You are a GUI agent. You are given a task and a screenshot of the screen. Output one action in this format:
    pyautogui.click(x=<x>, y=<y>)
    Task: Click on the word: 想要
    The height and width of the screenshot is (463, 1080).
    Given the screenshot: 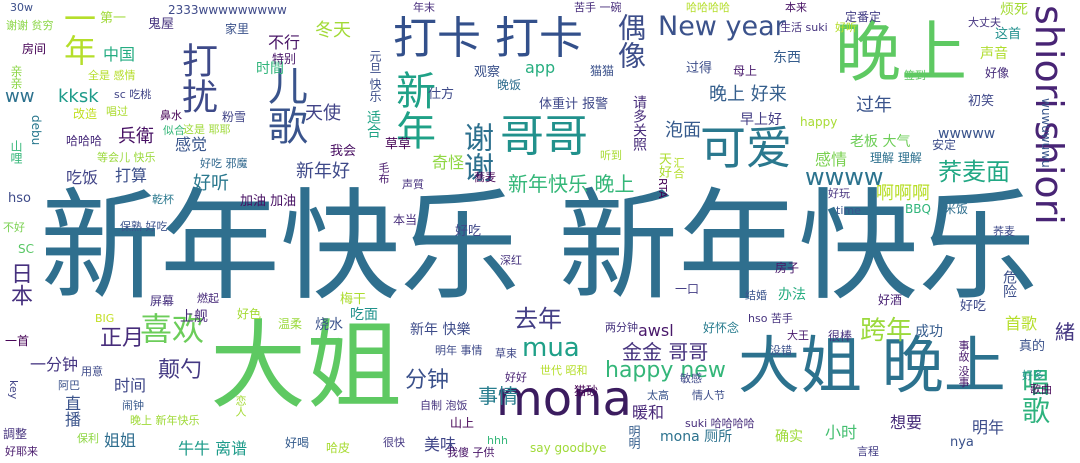 What is the action you would take?
    pyautogui.click(x=906, y=422)
    